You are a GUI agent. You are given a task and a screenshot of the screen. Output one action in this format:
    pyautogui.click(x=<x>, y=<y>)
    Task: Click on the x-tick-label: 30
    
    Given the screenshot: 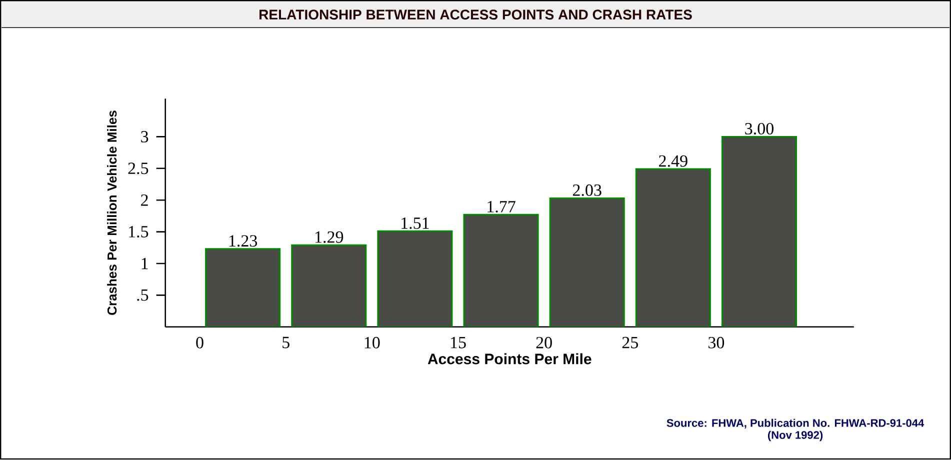 What is the action you would take?
    pyautogui.click(x=716, y=343)
    